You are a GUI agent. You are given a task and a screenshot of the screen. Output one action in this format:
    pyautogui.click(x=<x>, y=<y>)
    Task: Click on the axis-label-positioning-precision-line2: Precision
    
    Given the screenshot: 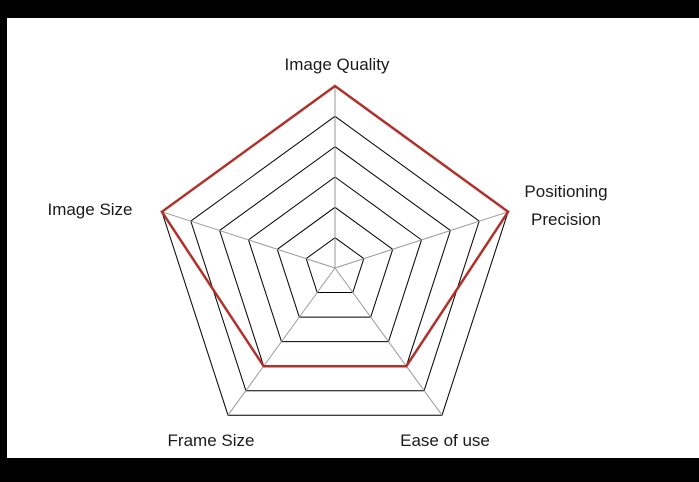 What is the action you would take?
    pyautogui.click(x=566, y=219)
    